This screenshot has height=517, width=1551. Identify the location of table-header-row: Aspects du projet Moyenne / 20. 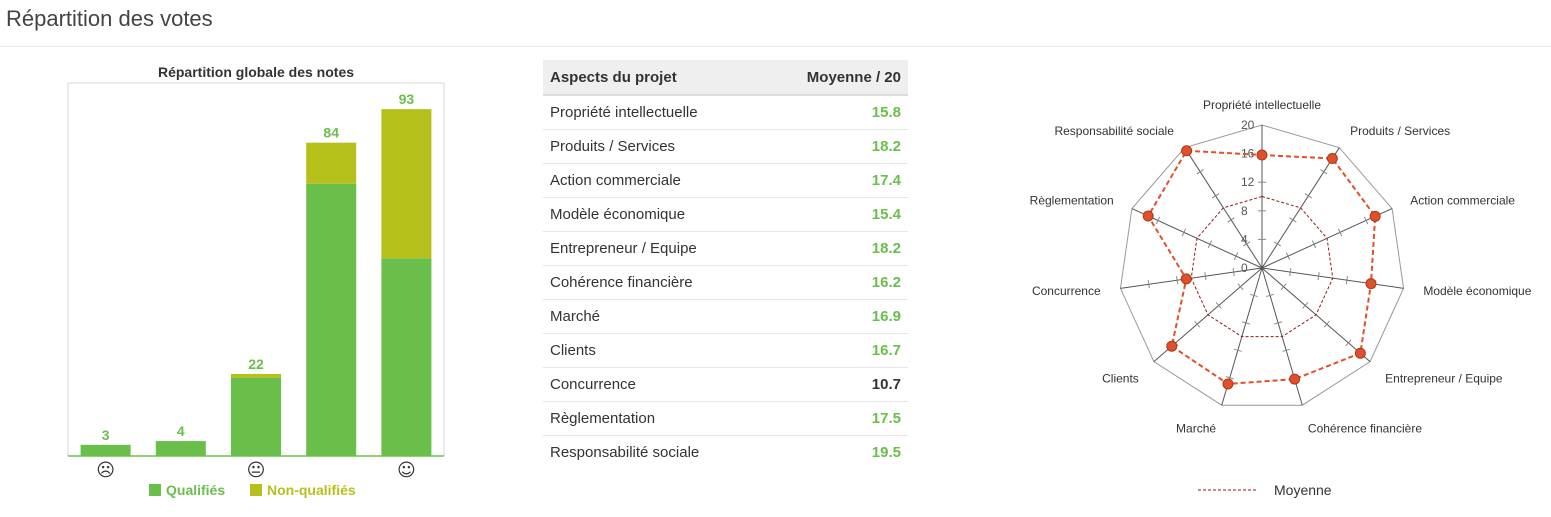
(725, 78).